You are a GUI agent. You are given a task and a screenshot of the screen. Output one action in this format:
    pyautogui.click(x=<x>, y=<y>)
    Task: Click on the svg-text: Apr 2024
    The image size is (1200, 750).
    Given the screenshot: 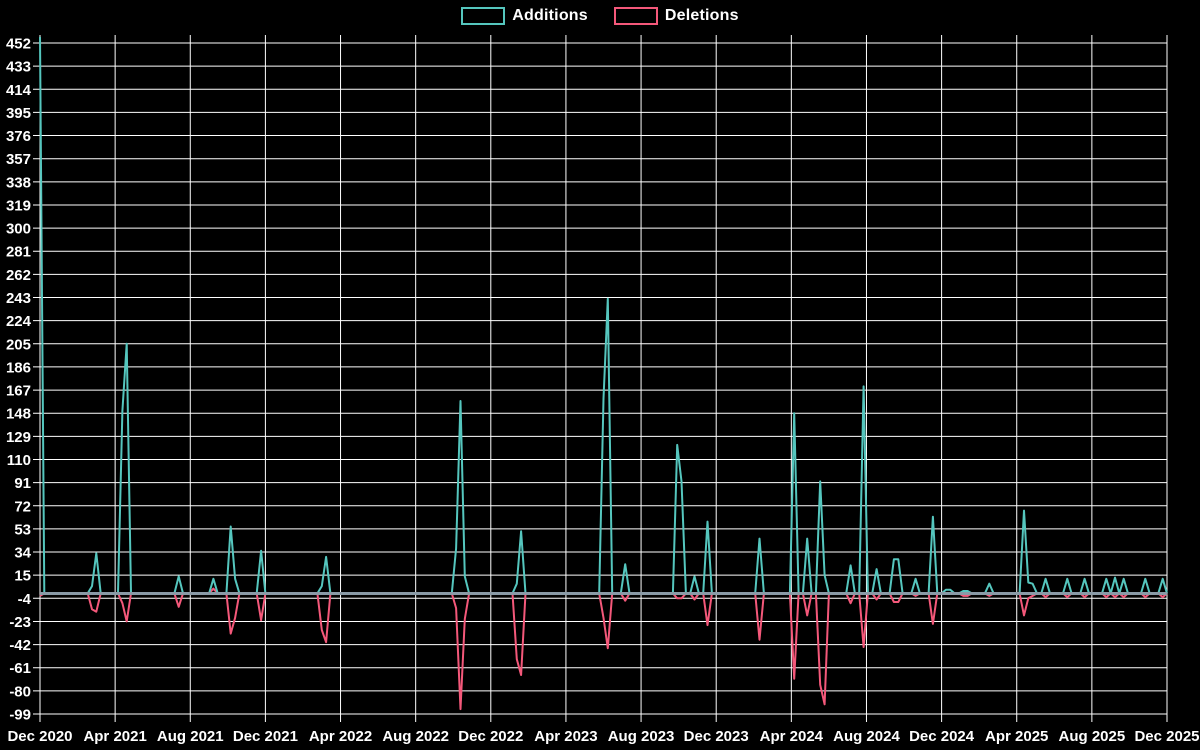 What is the action you would take?
    pyautogui.click(x=792, y=736)
    